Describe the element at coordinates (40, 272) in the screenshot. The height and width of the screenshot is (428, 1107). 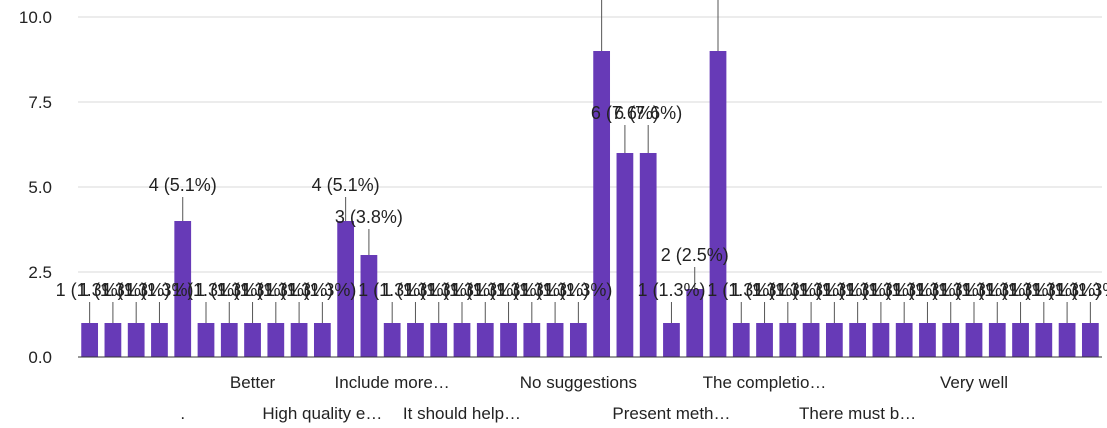
I see `y-tick-label: 2.5` at that location.